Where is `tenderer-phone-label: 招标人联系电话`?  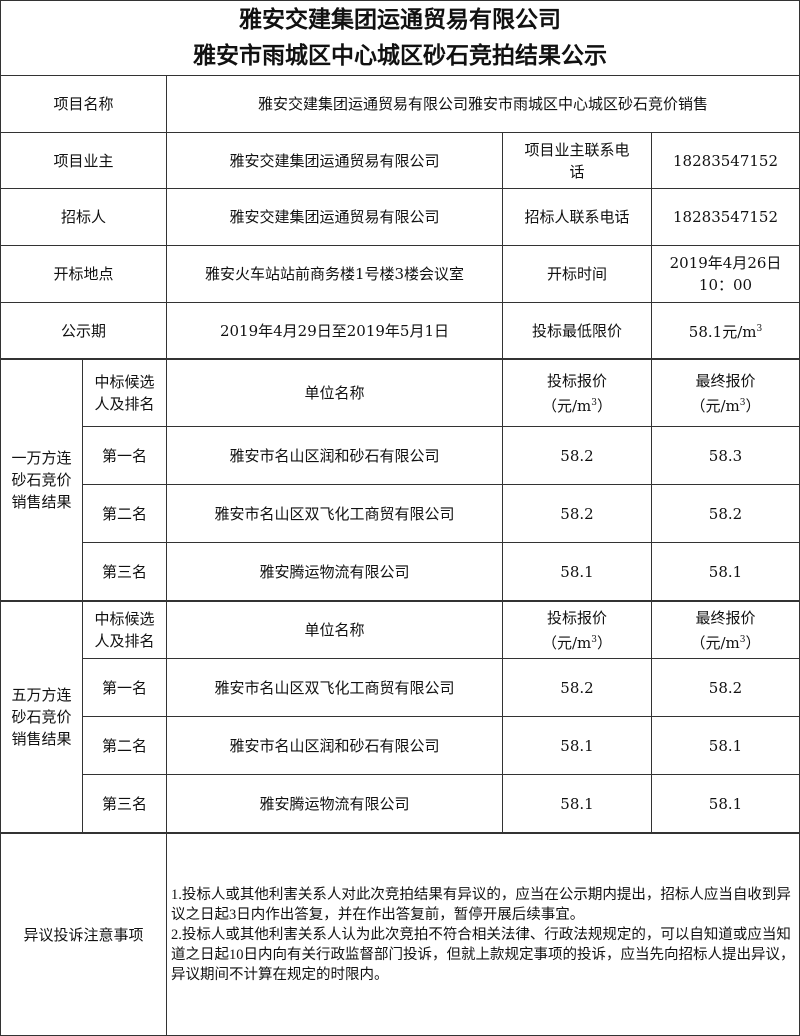
tenderer-phone-label: 招标人联系电话 is located at coordinates (577, 217).